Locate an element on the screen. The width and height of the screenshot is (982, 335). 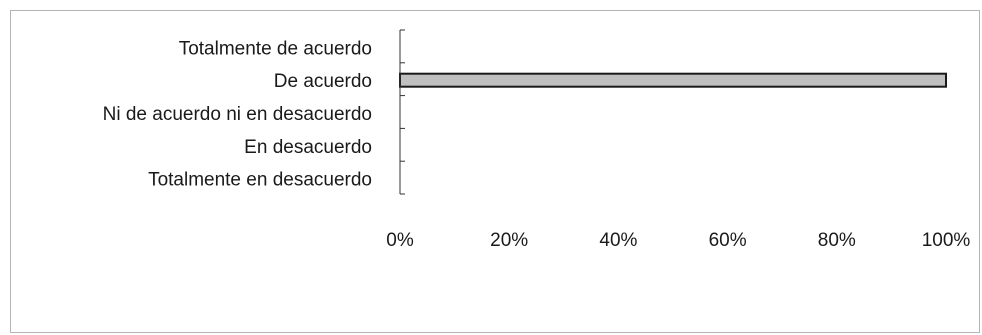
x-tick-label: 40% is located at coordinates (618, 240).